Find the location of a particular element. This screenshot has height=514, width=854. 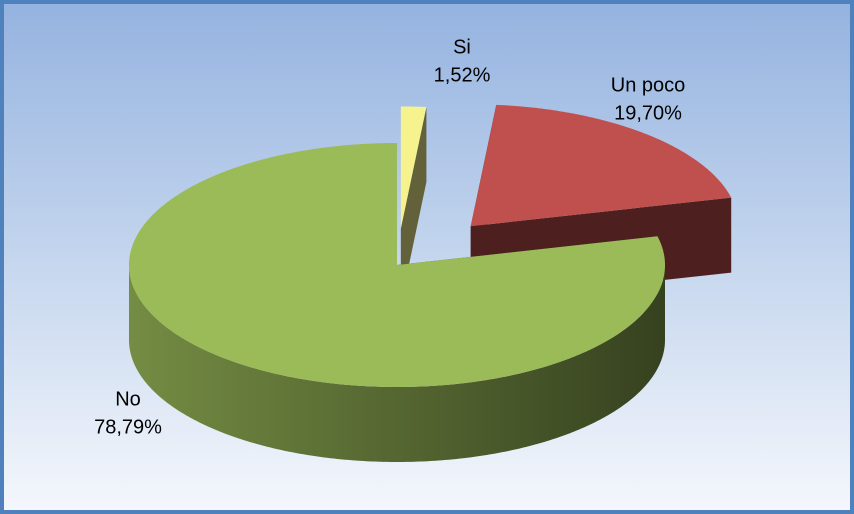

slice-value-label: 19,70% is located at coordinates (648, 113).